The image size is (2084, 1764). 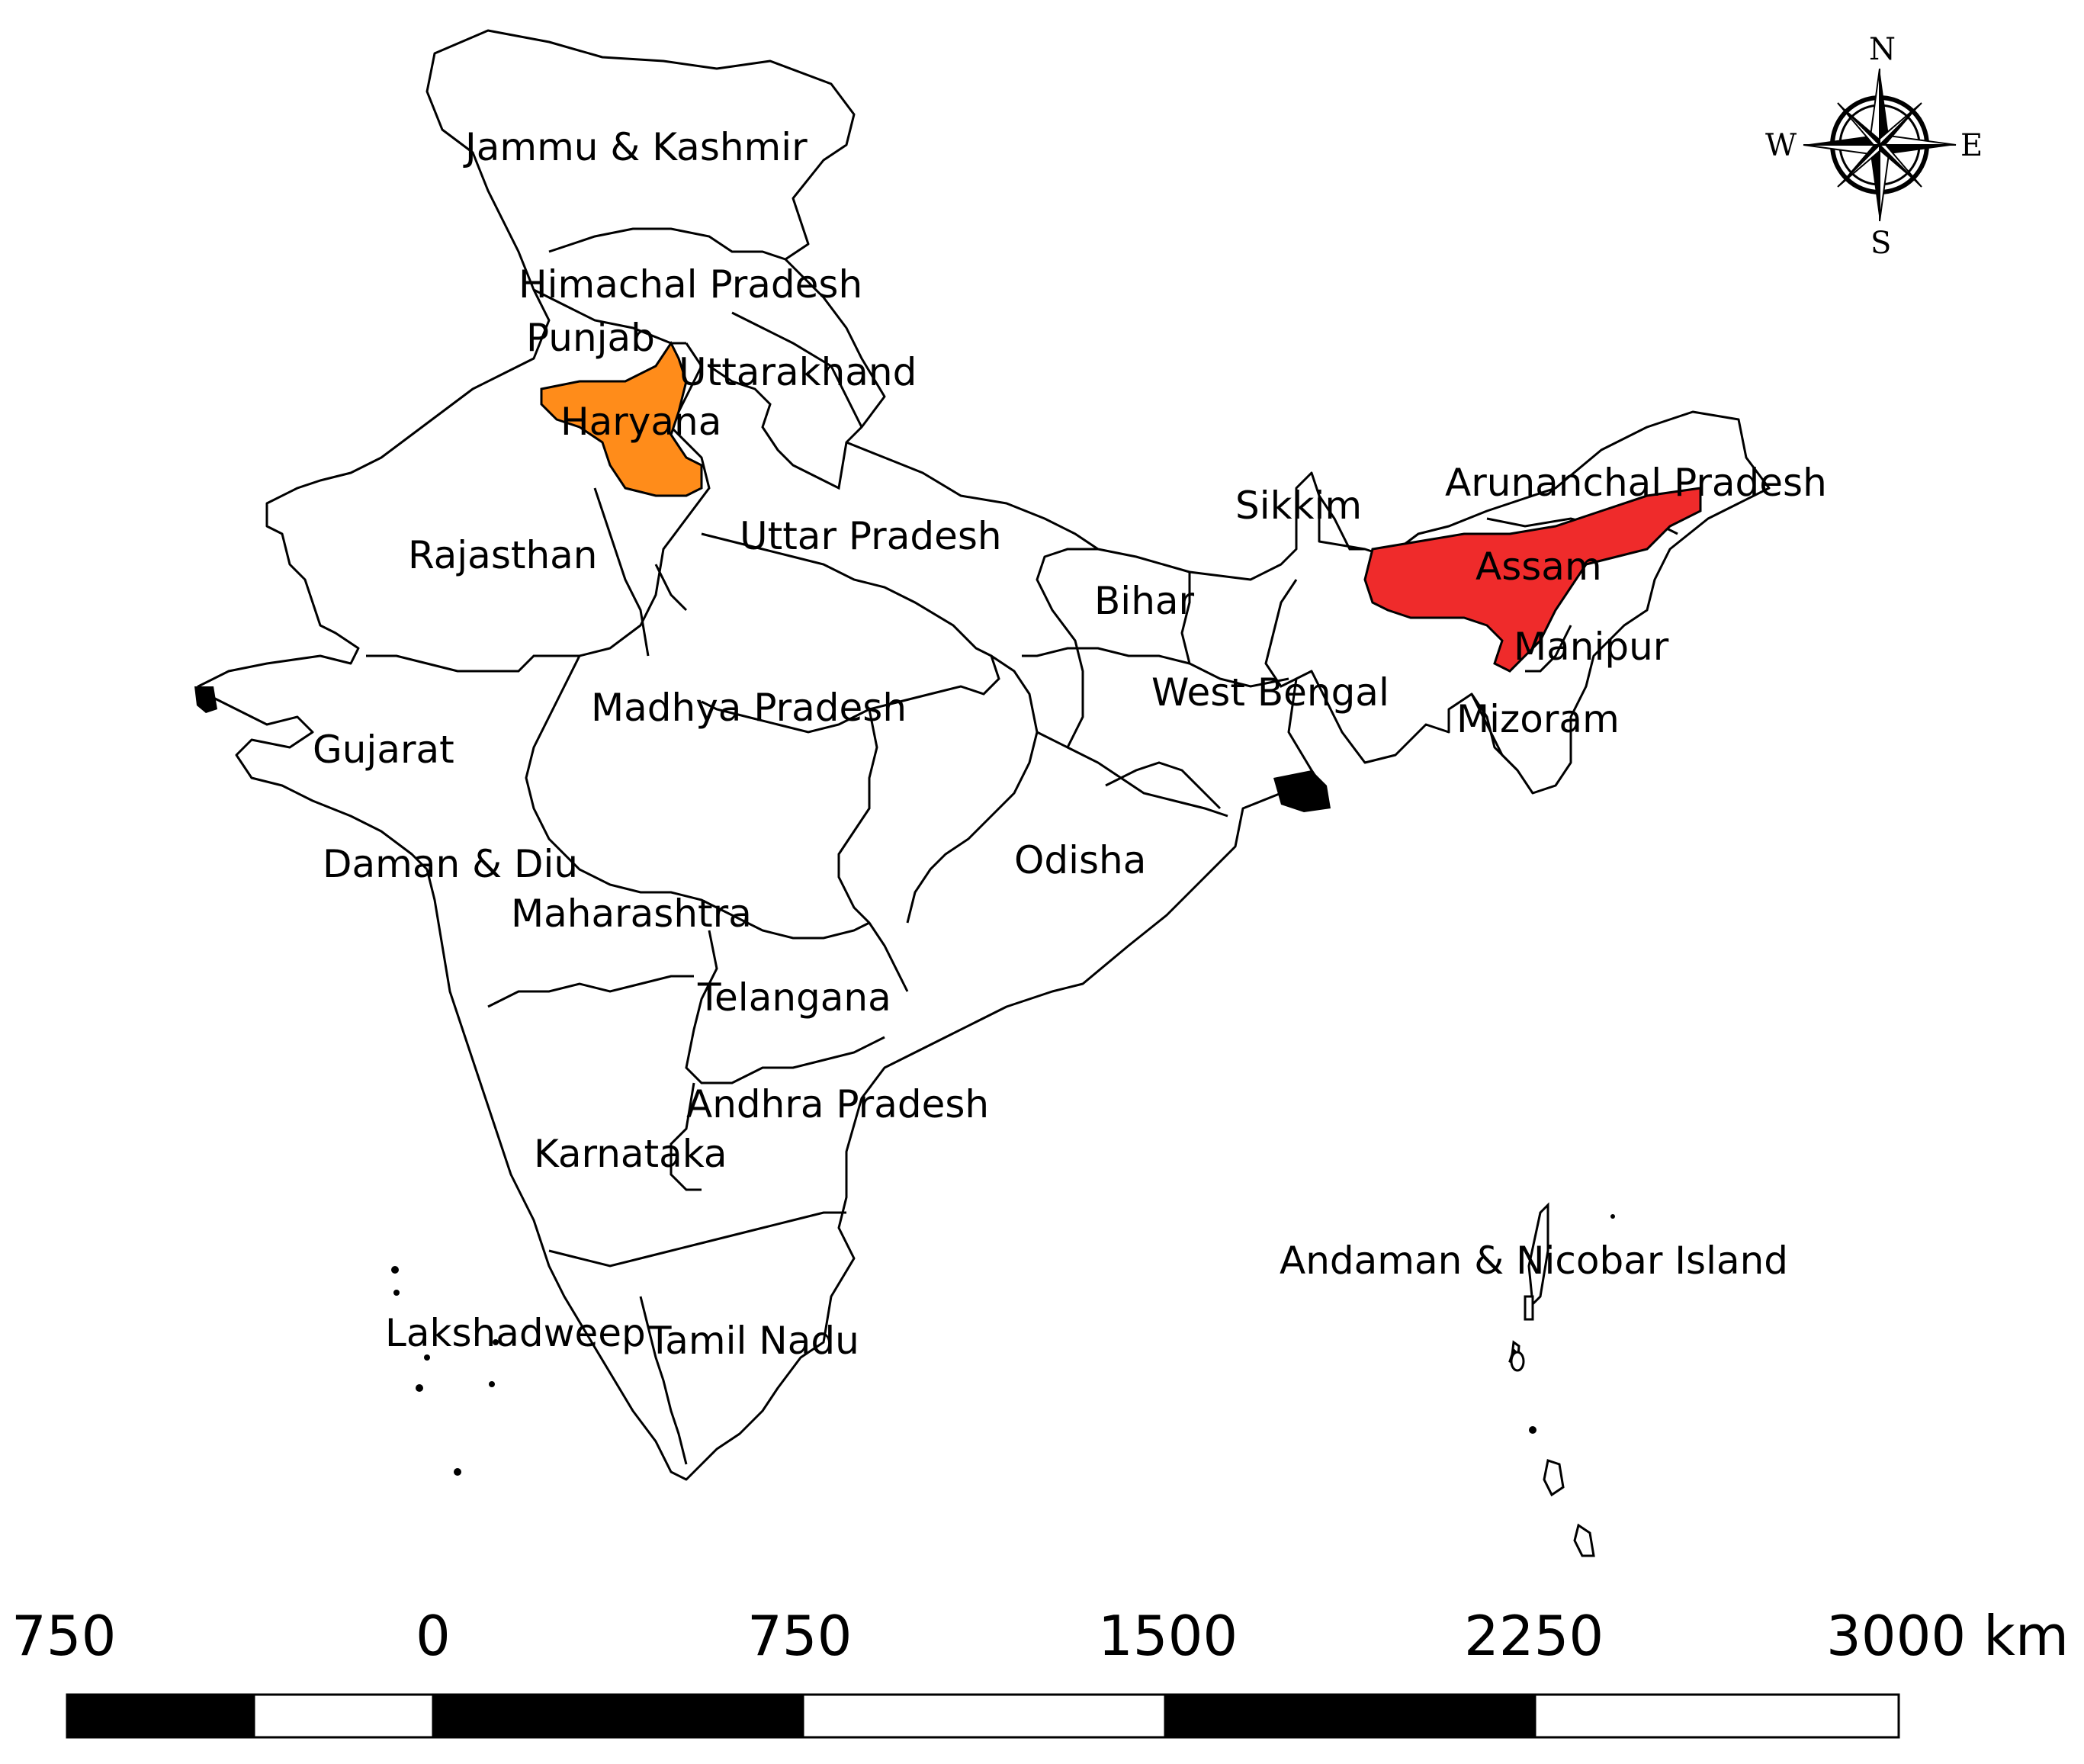 What do you see at coordinates (631, 914) in the screenshot?
I see `label-maharashtra: Maharashtra` at bounding box center [631, 914].